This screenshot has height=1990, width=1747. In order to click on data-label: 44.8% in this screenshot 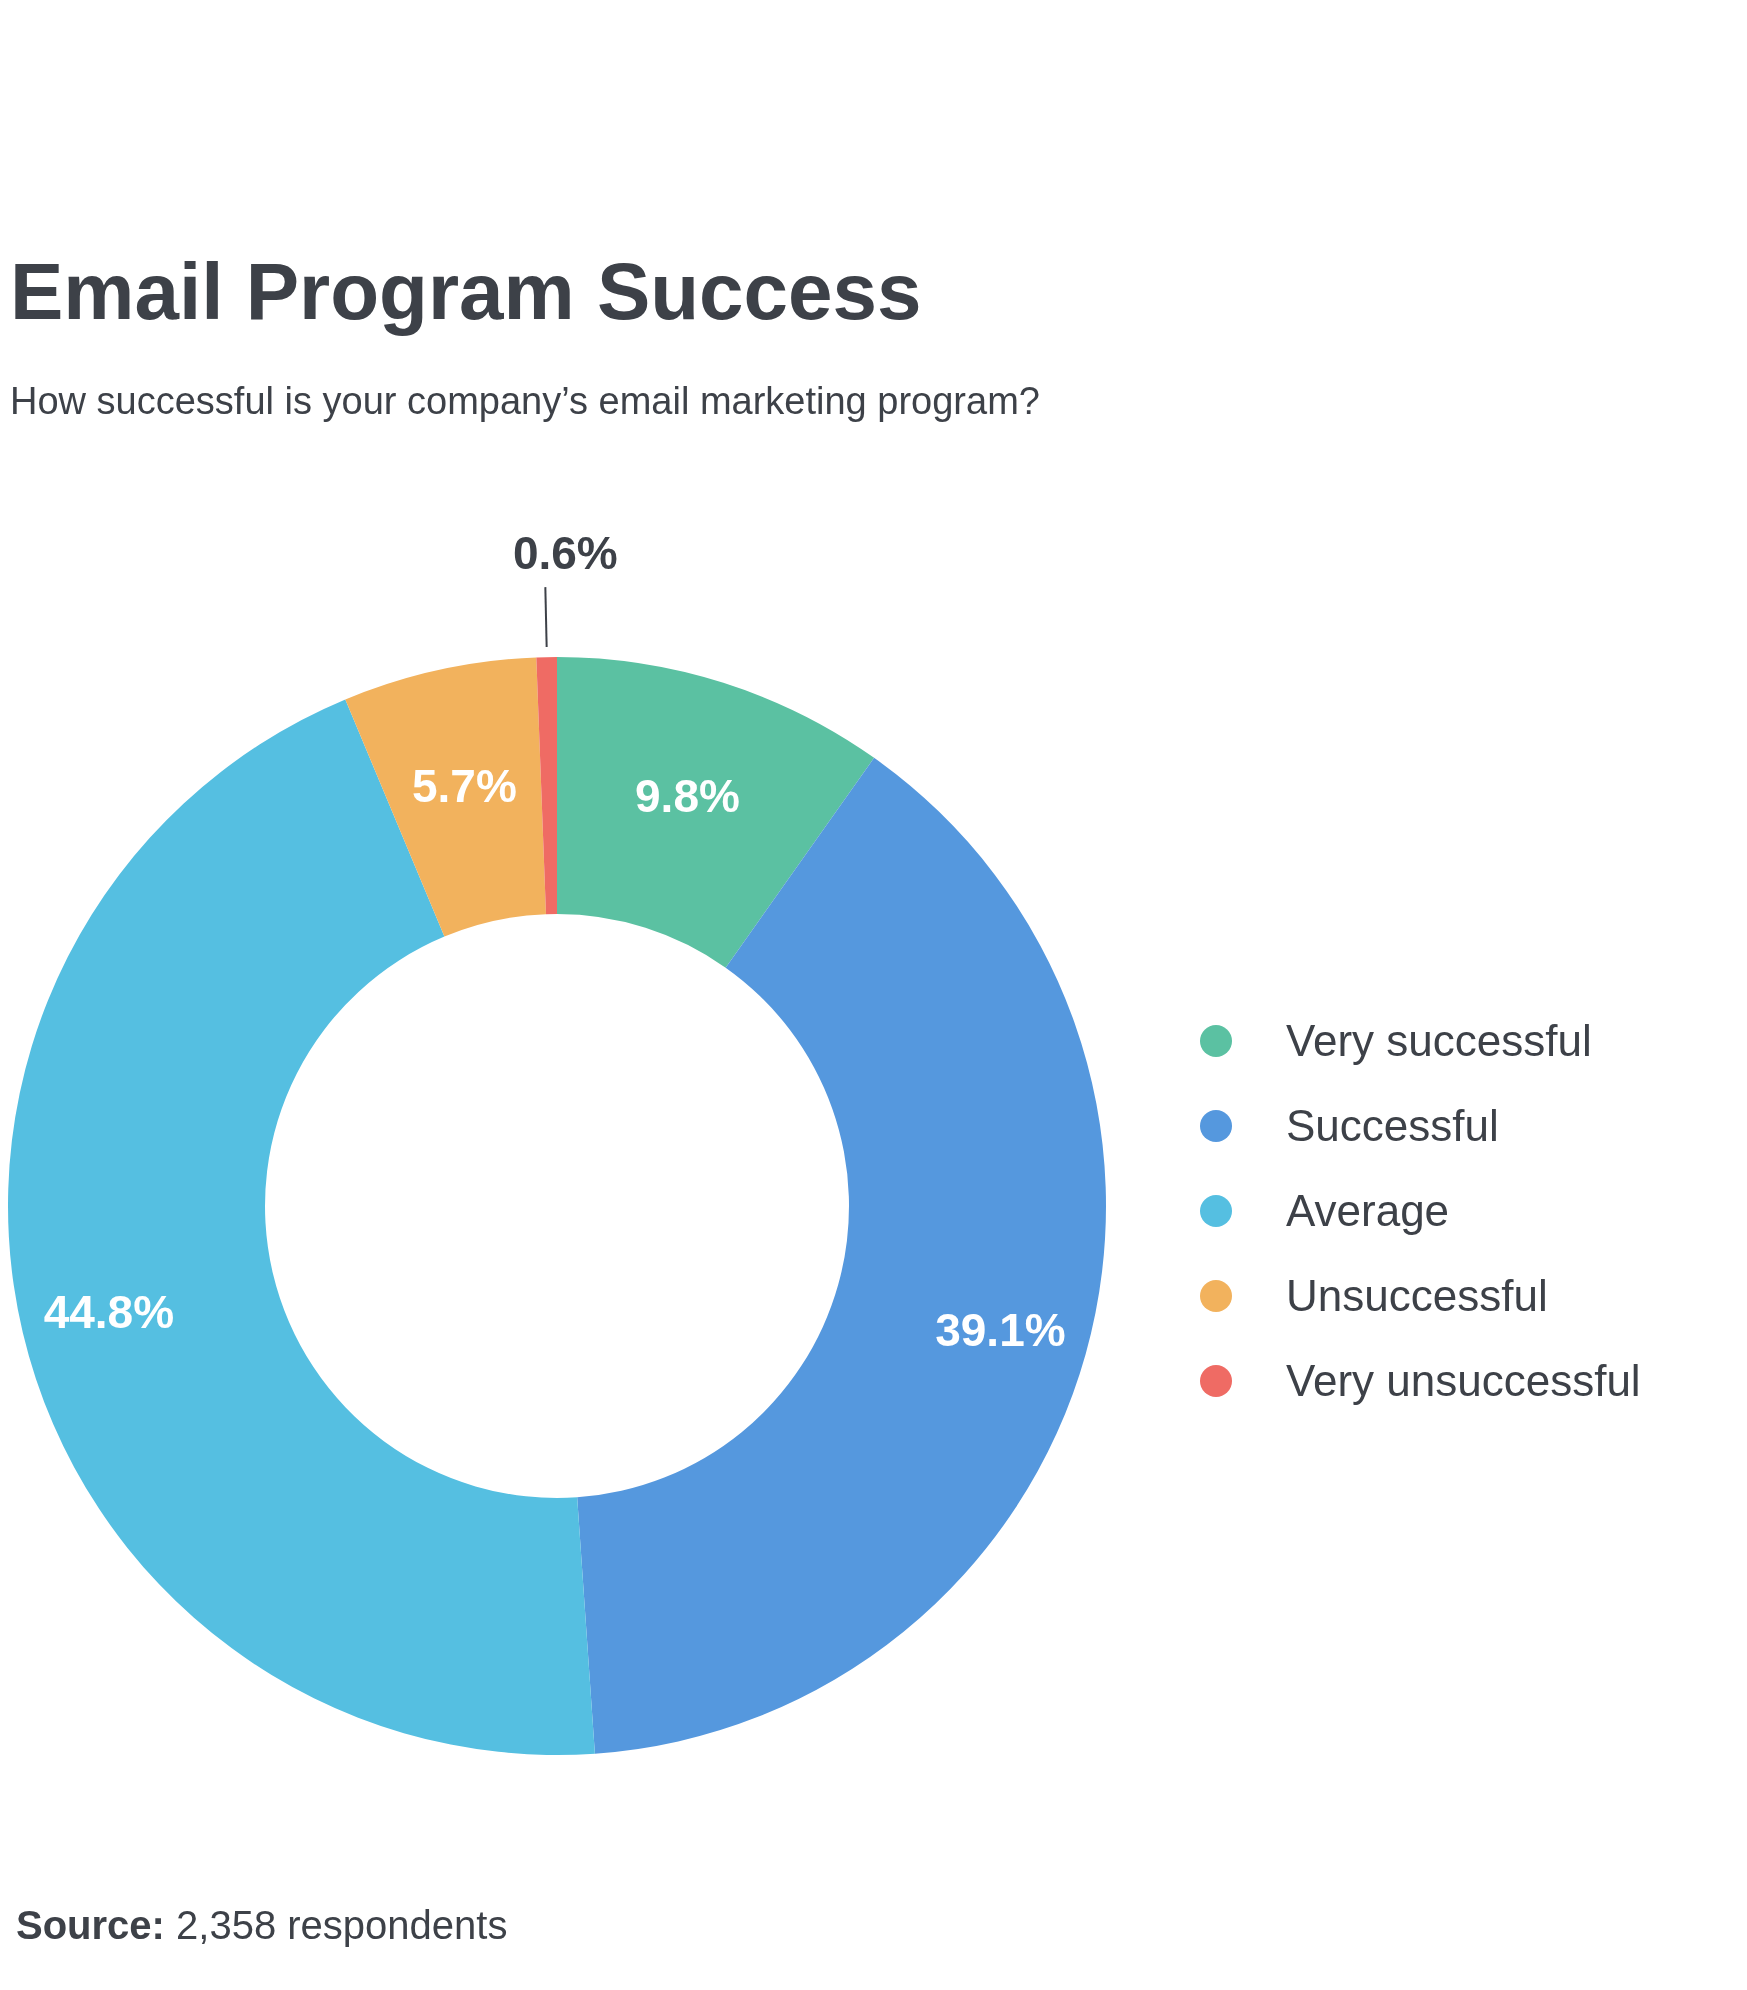, I will do `click(109, 1312)`.